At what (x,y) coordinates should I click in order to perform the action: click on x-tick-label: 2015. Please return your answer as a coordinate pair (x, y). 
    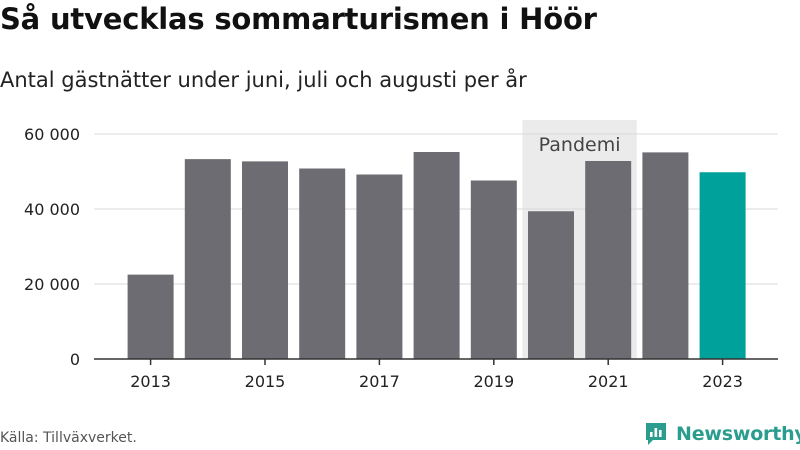
    Looking at the image, I should click on (265, 381).